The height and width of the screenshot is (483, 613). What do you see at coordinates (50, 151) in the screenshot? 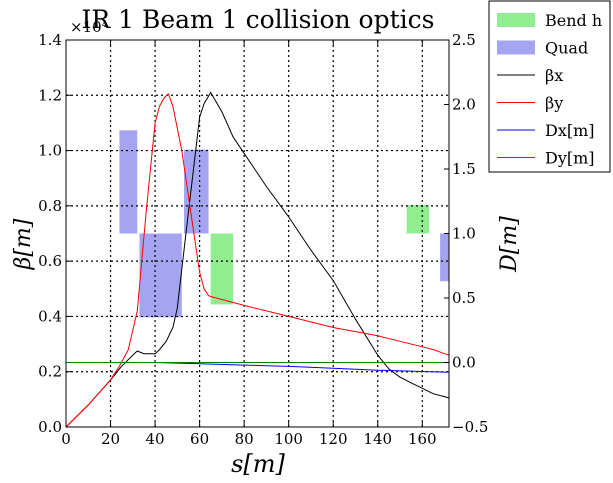
I see `y-left-tick-label: 1.0` at bounding box center [50, 151].